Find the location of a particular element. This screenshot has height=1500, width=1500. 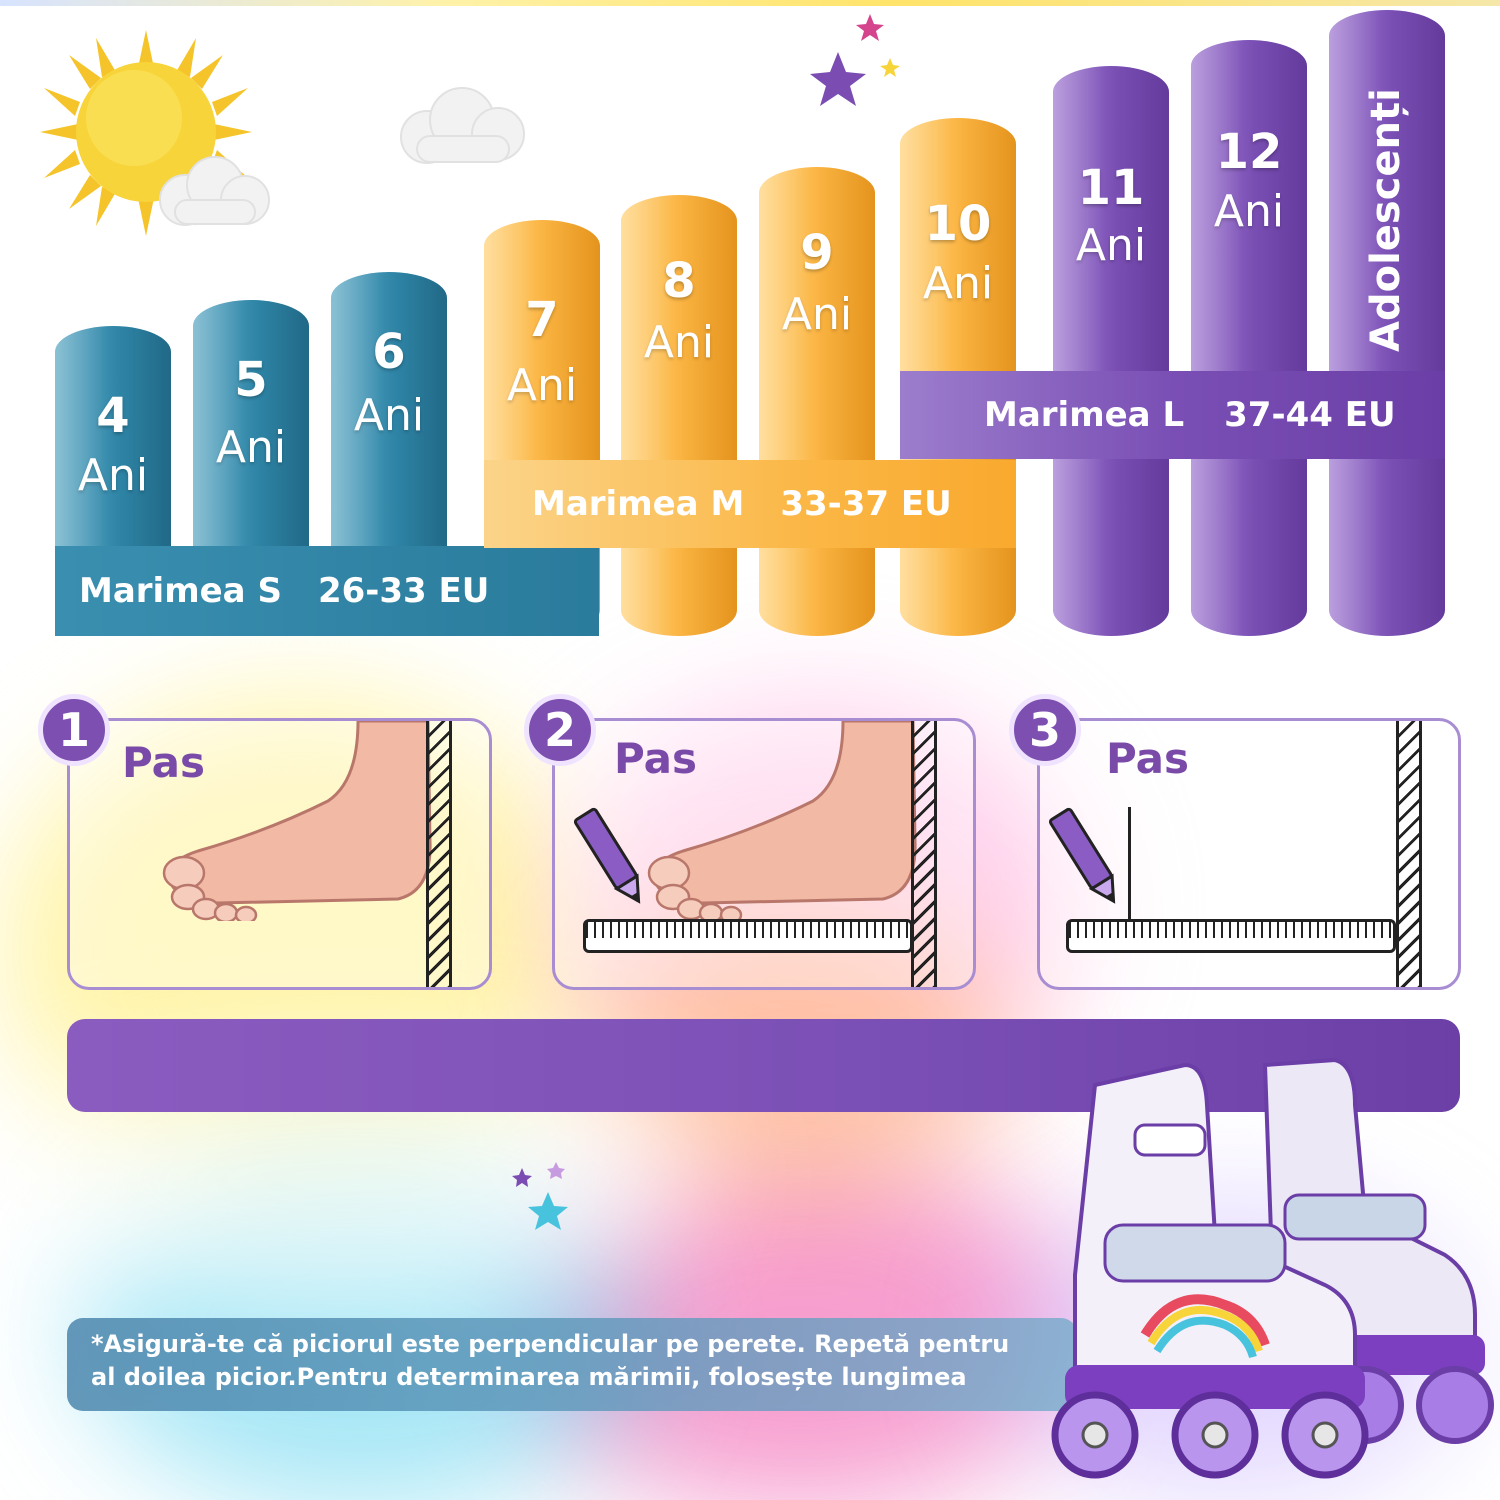

age-column-8: 8 Ani is located at coordinates (679, 415).